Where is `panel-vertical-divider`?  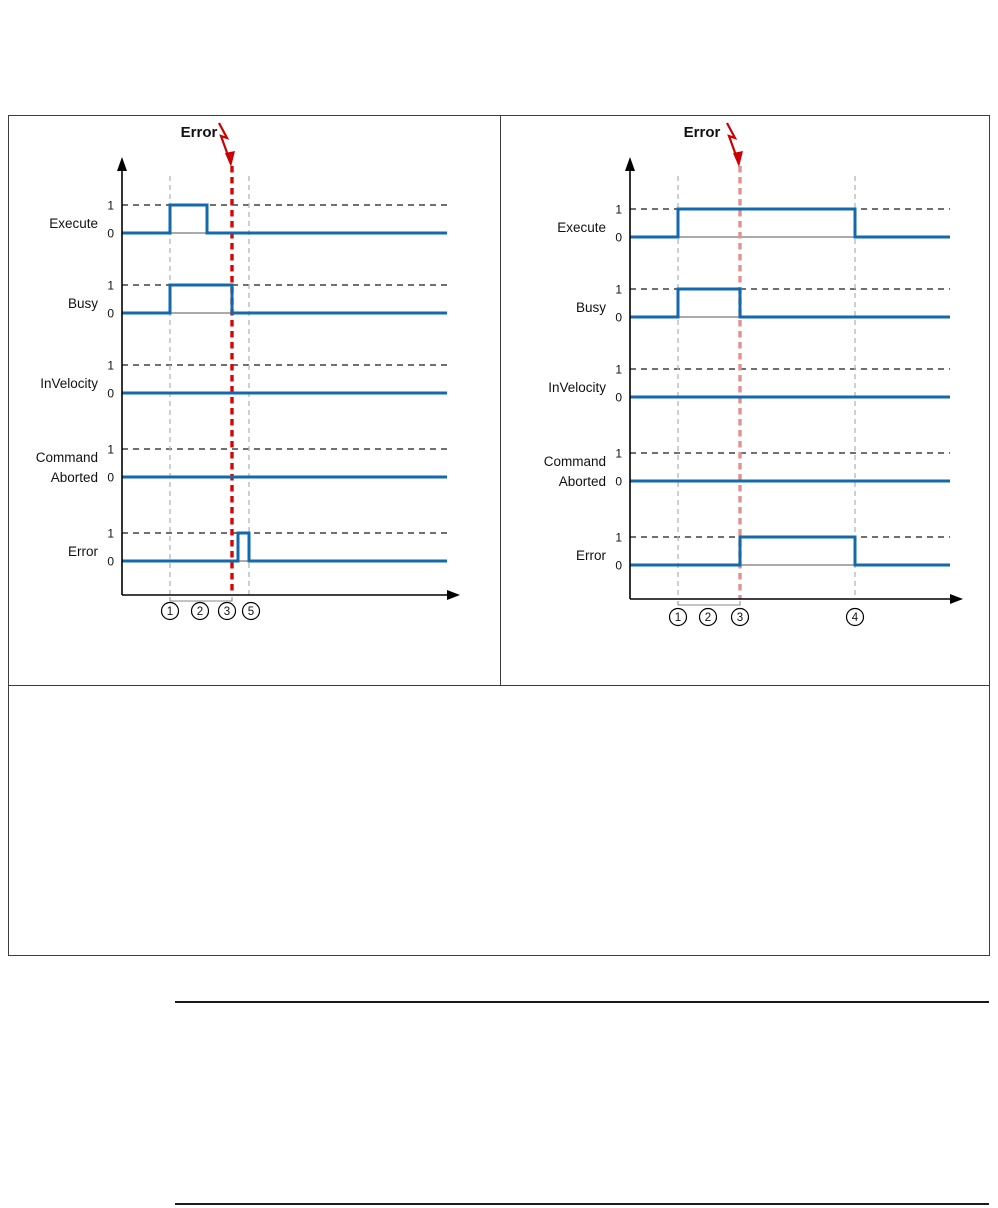 panel-vertical-divider is located at coordinates (500, 400).